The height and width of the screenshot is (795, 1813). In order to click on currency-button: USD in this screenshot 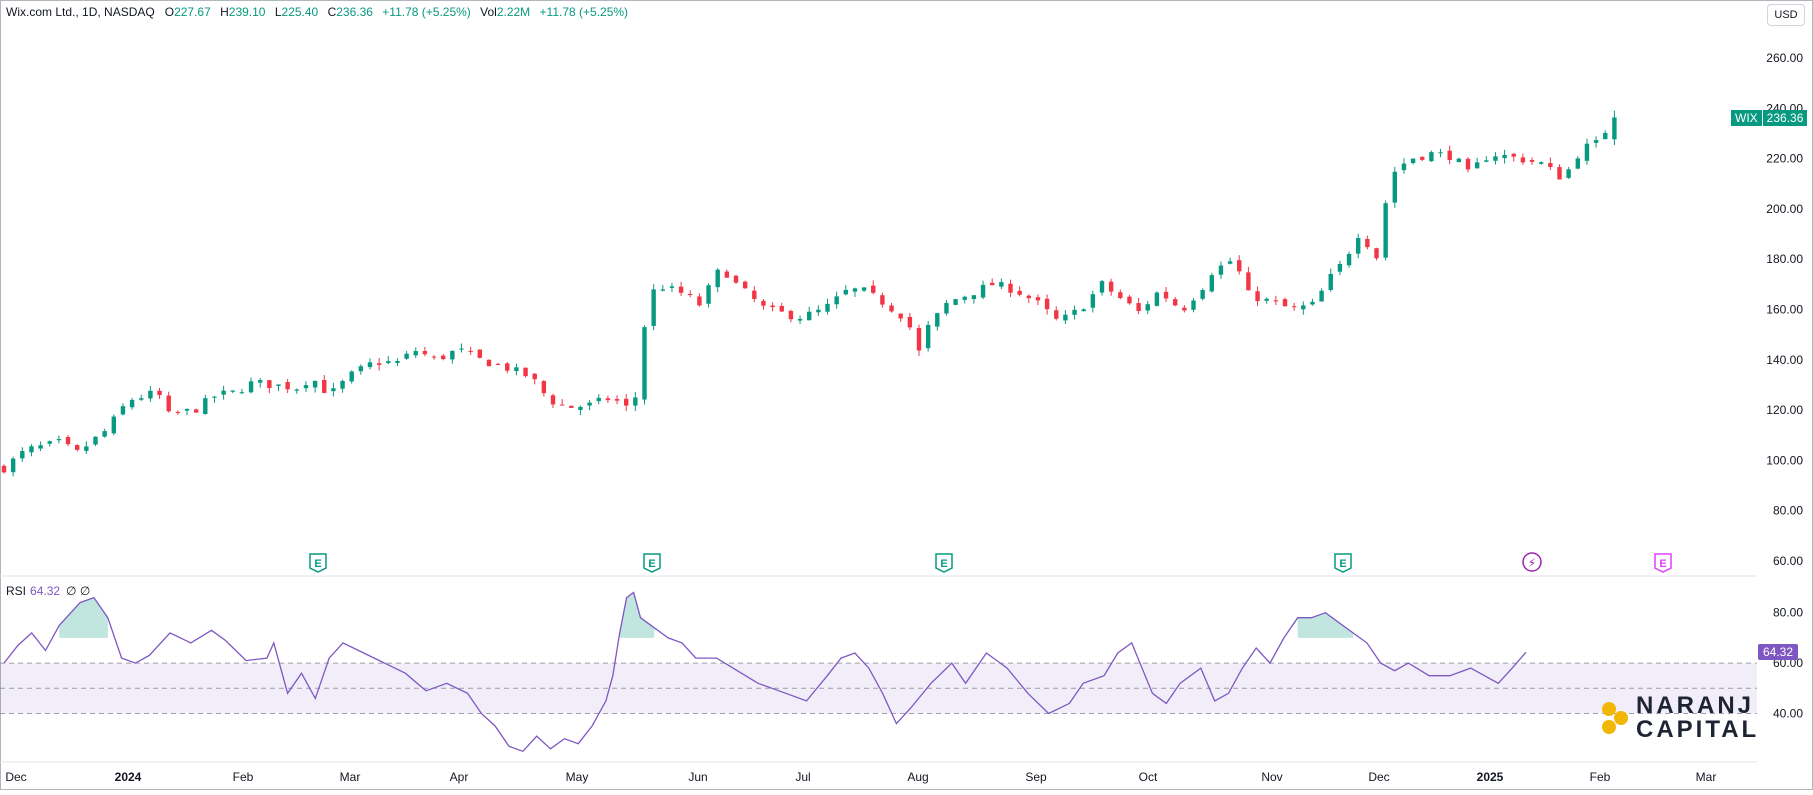, I will do `click(1786, 15)`.